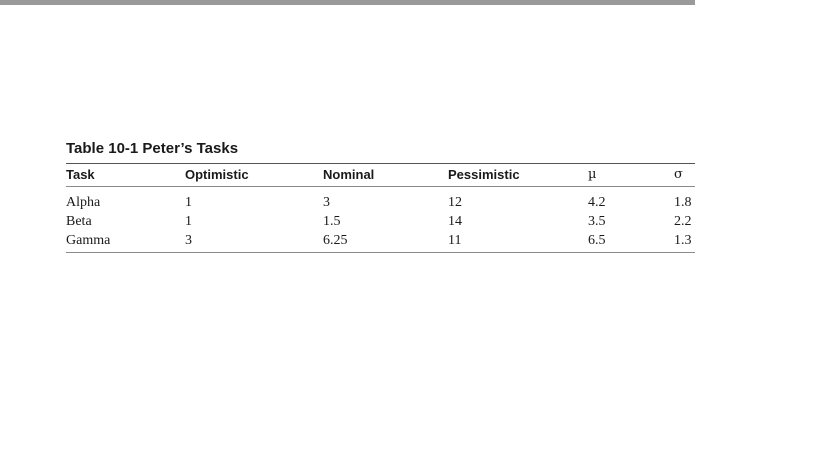 The height and width of the screenshot is (460, 819). What do you see at coordinates (79, 221) in the screenshot?
I see `cell-task: Beta` at bounding box center [79, 221].